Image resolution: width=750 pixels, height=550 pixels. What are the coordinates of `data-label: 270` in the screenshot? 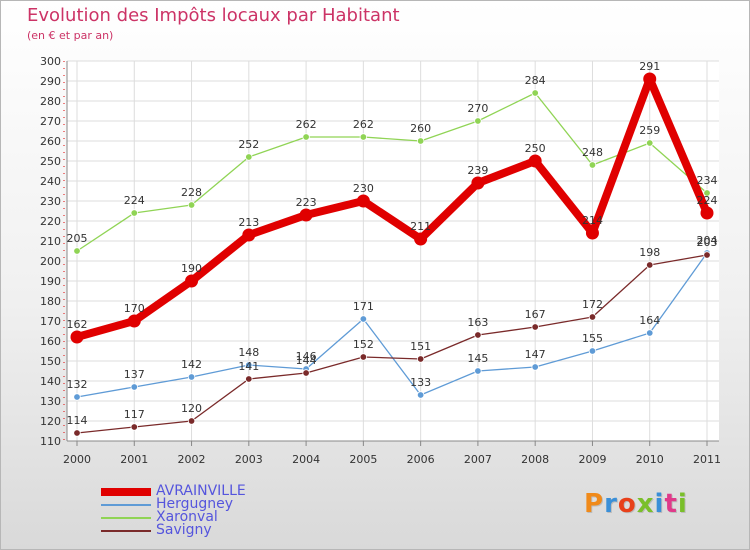 It's located at (477, 108).